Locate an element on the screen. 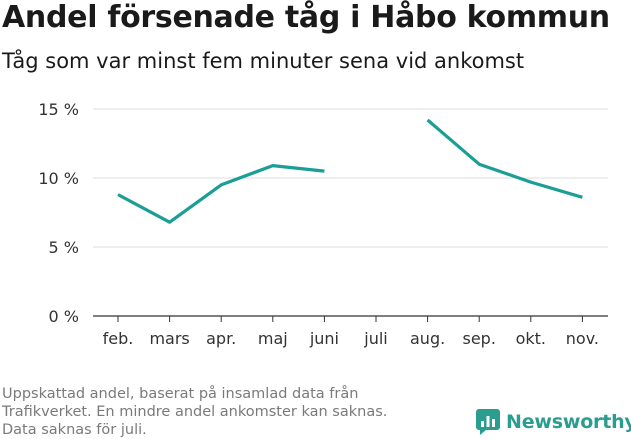 This screenshot has width=631, height=439. x-tick-label: nov. is located at coordinates (582, 338).